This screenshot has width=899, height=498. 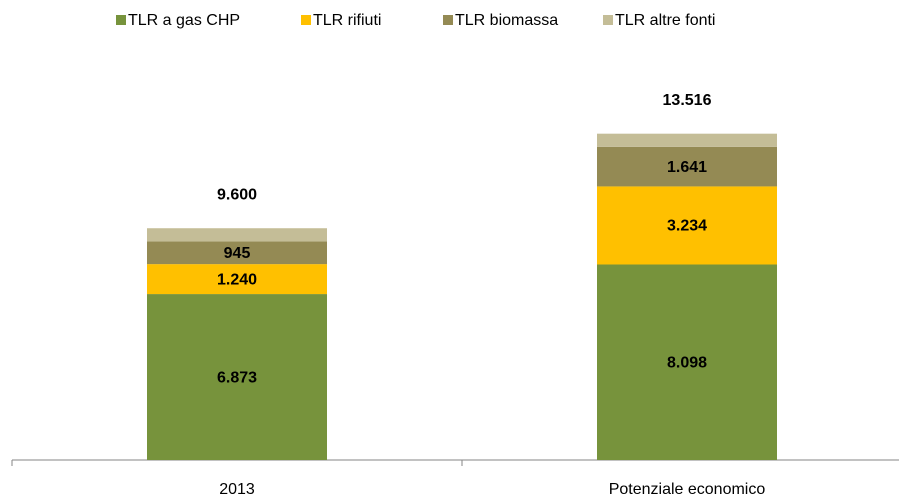 I want to click on x-tick-label: 2013, so click(x=237, y=489).